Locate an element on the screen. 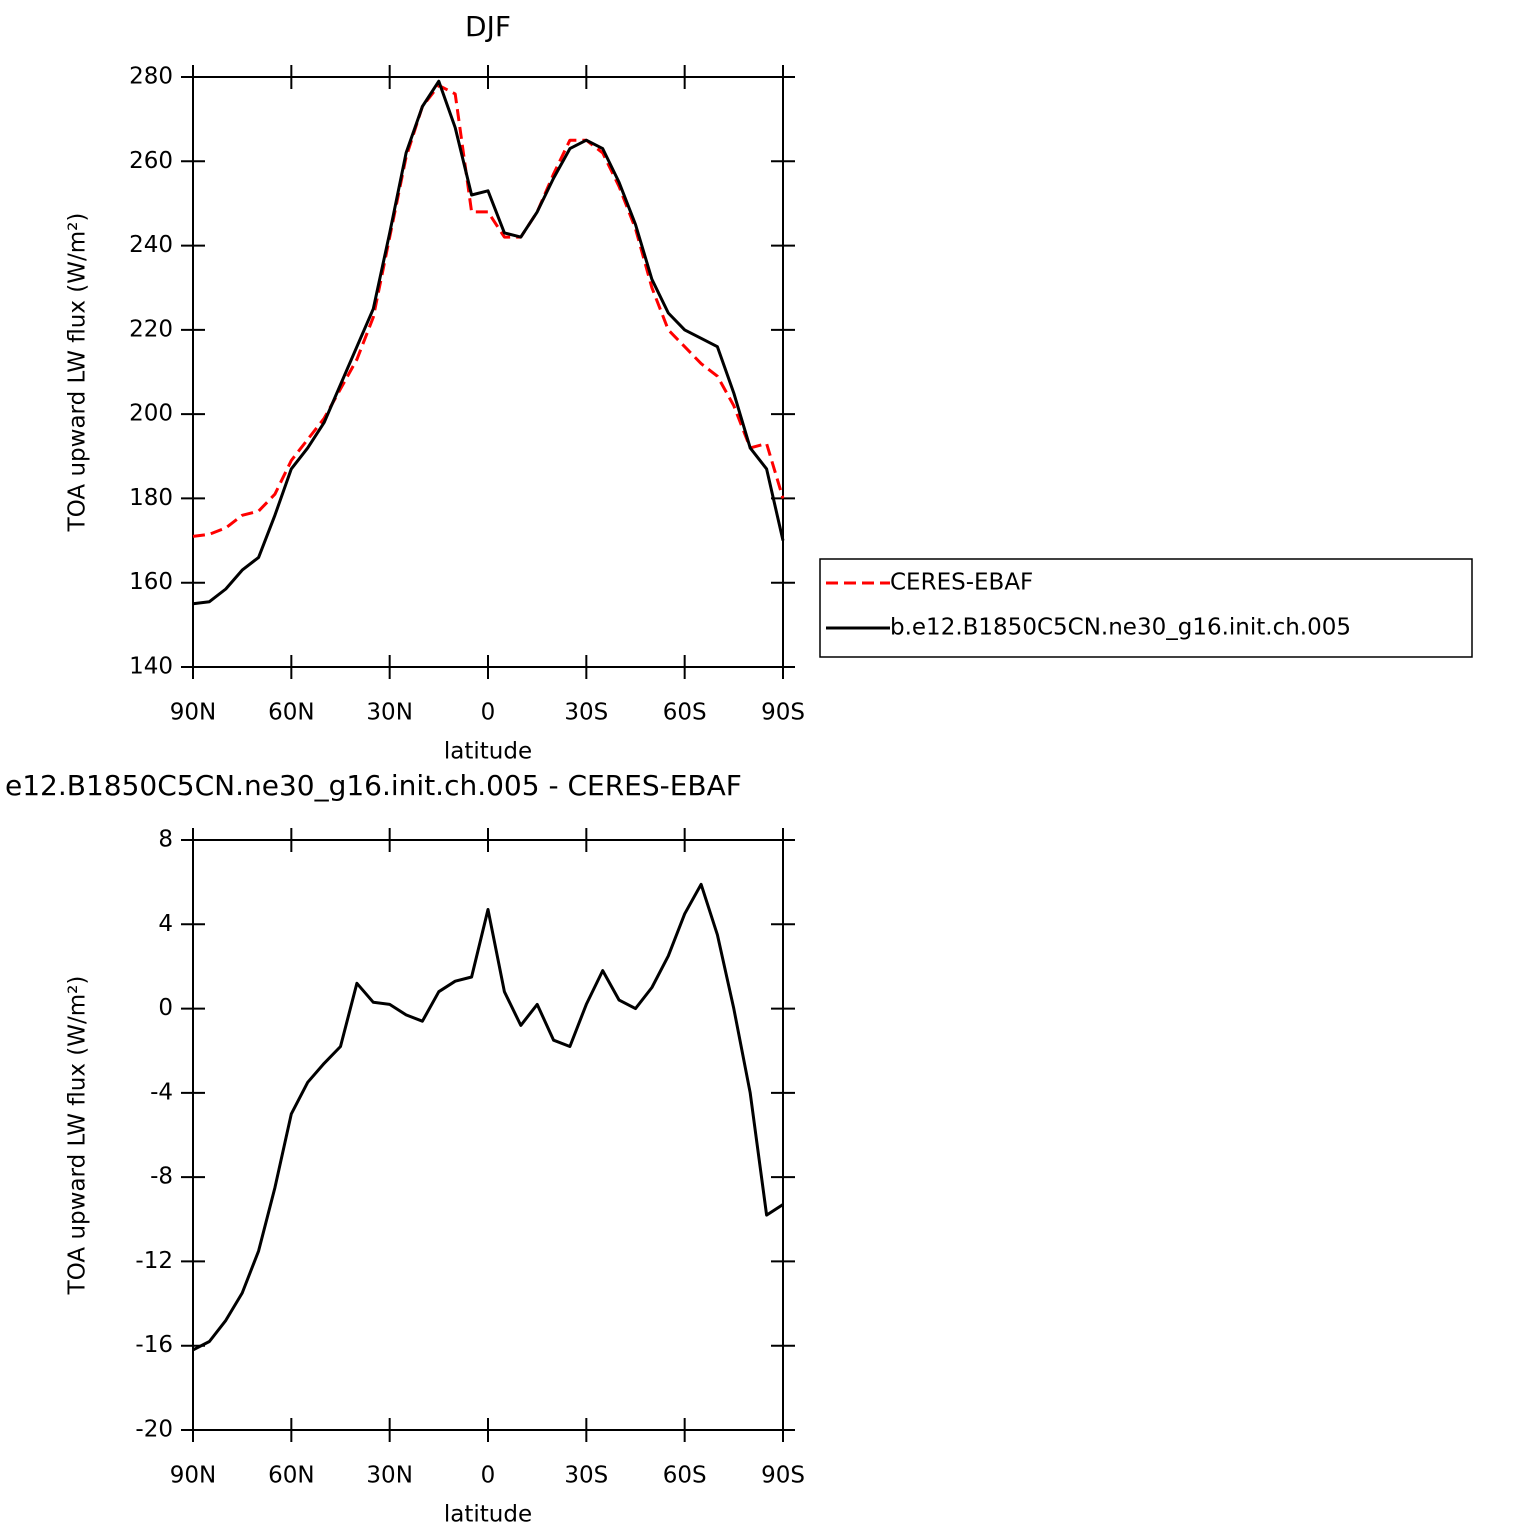 This screenshot has height=1536, width=1536. y-tick-label: 4 is located at coordinates (165, 924).